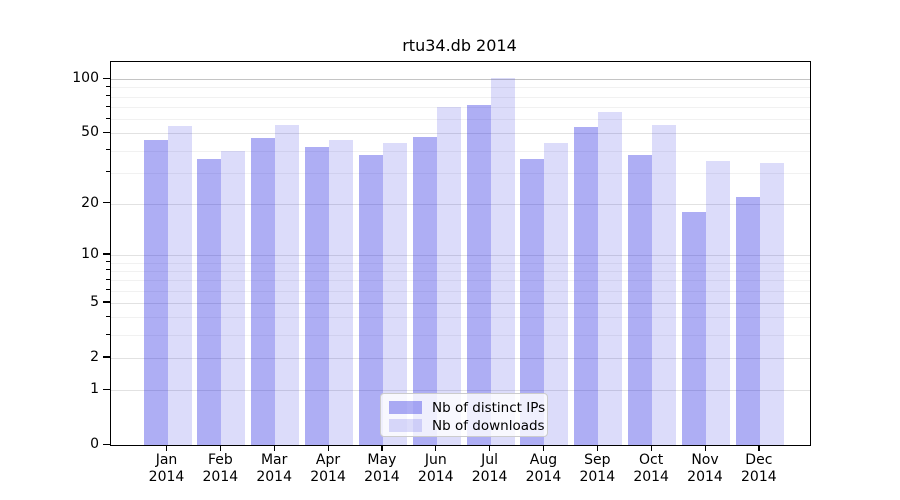 The image size is (900, 500). I want to click on bar-downloads-apr, so click(341, 292).